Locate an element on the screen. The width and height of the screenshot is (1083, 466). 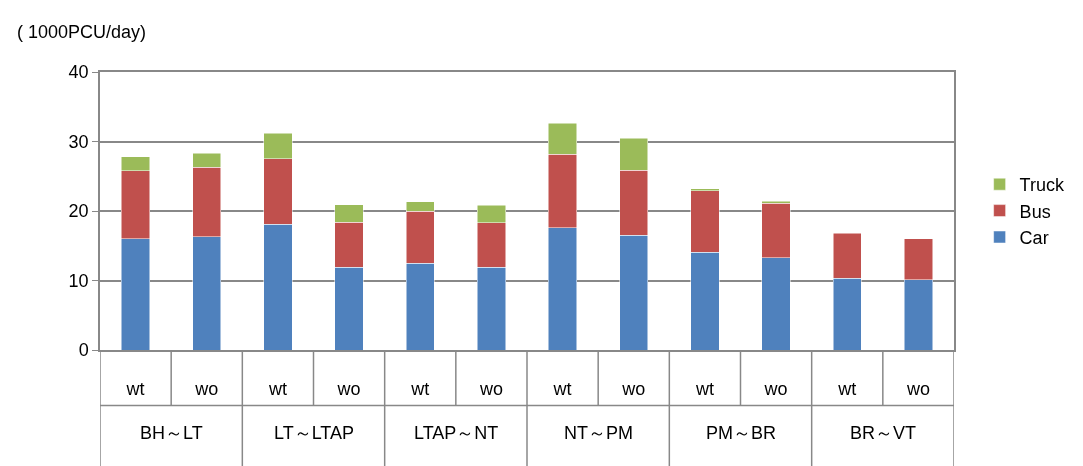
text: LTAP～NT is located at coordinates (456, 433).